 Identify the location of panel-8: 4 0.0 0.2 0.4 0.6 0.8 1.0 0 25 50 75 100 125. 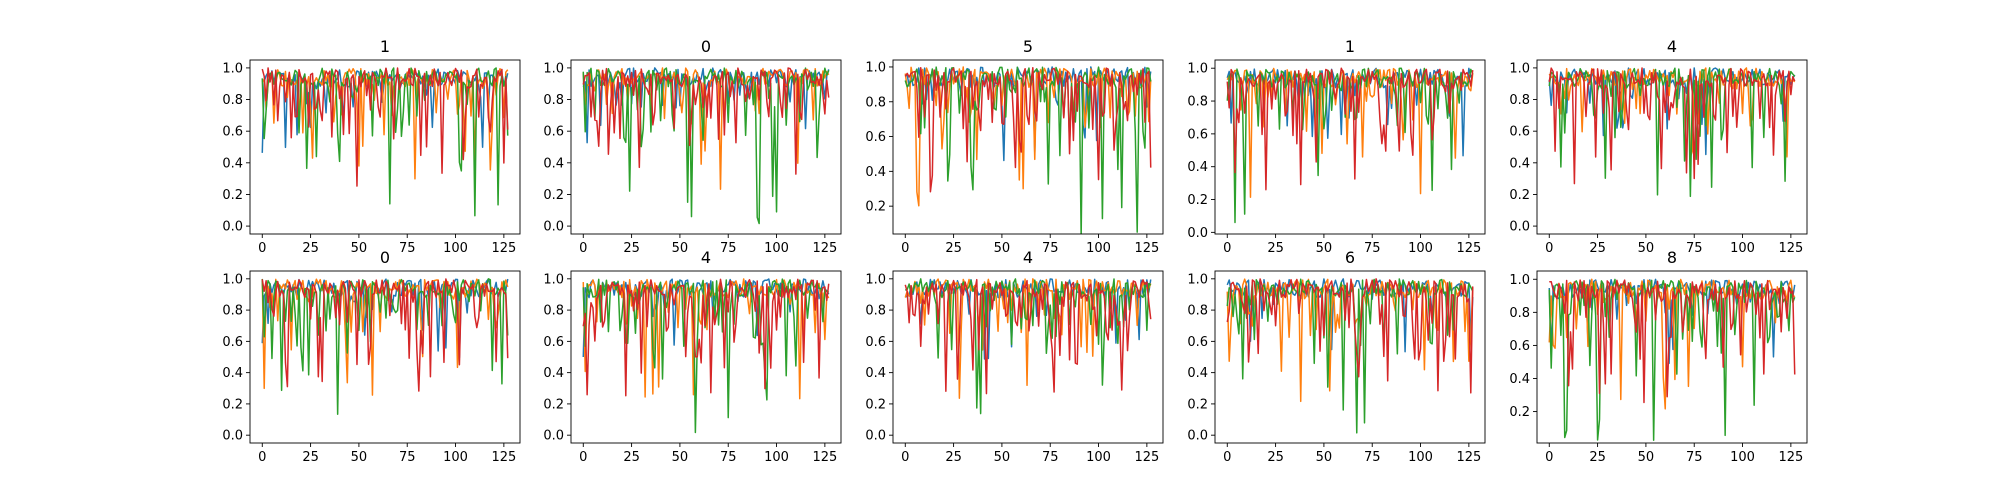
(1014, 356).